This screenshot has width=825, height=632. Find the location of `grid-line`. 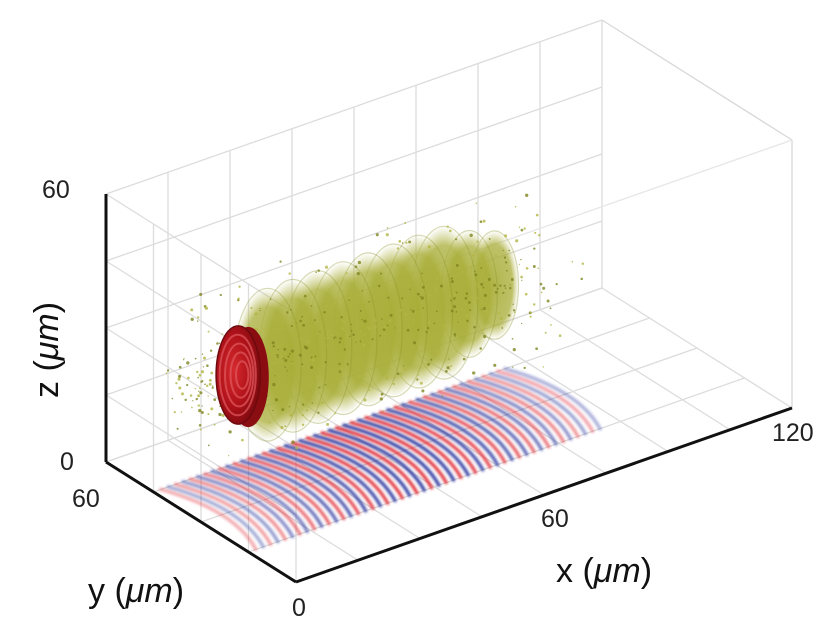

grid-line is located at coordinates (201, 455).